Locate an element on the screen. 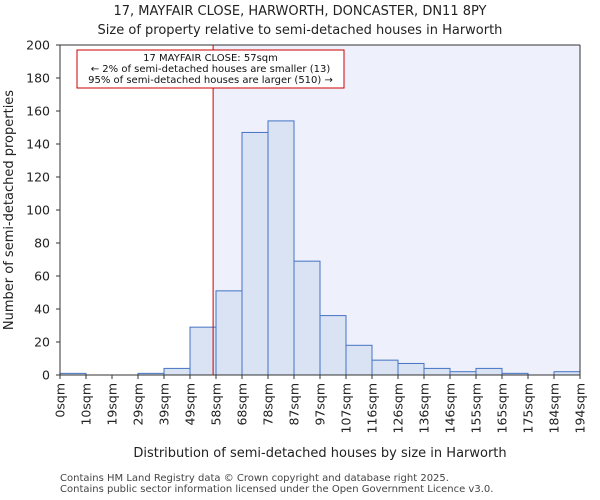 Image resolution: width=600 pixels, height=500 pixels. x-tick-label-184sqm: 184sqm is located at coordinates (554, 408).